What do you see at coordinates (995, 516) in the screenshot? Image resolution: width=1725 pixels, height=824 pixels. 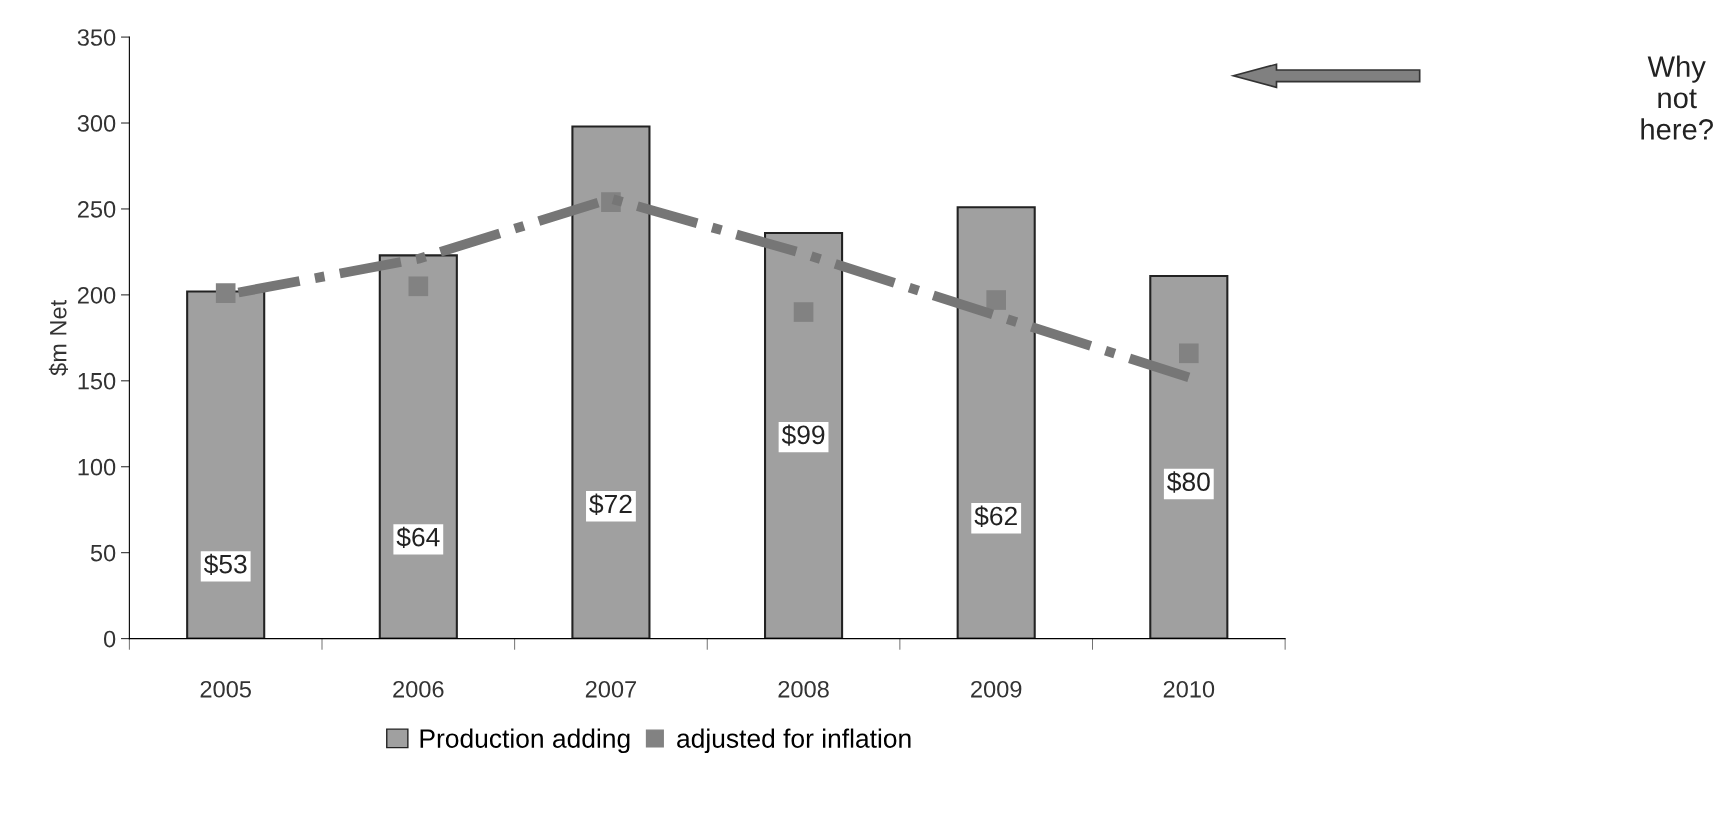 I see `annotation: $62` at bounding box center [995, 516].